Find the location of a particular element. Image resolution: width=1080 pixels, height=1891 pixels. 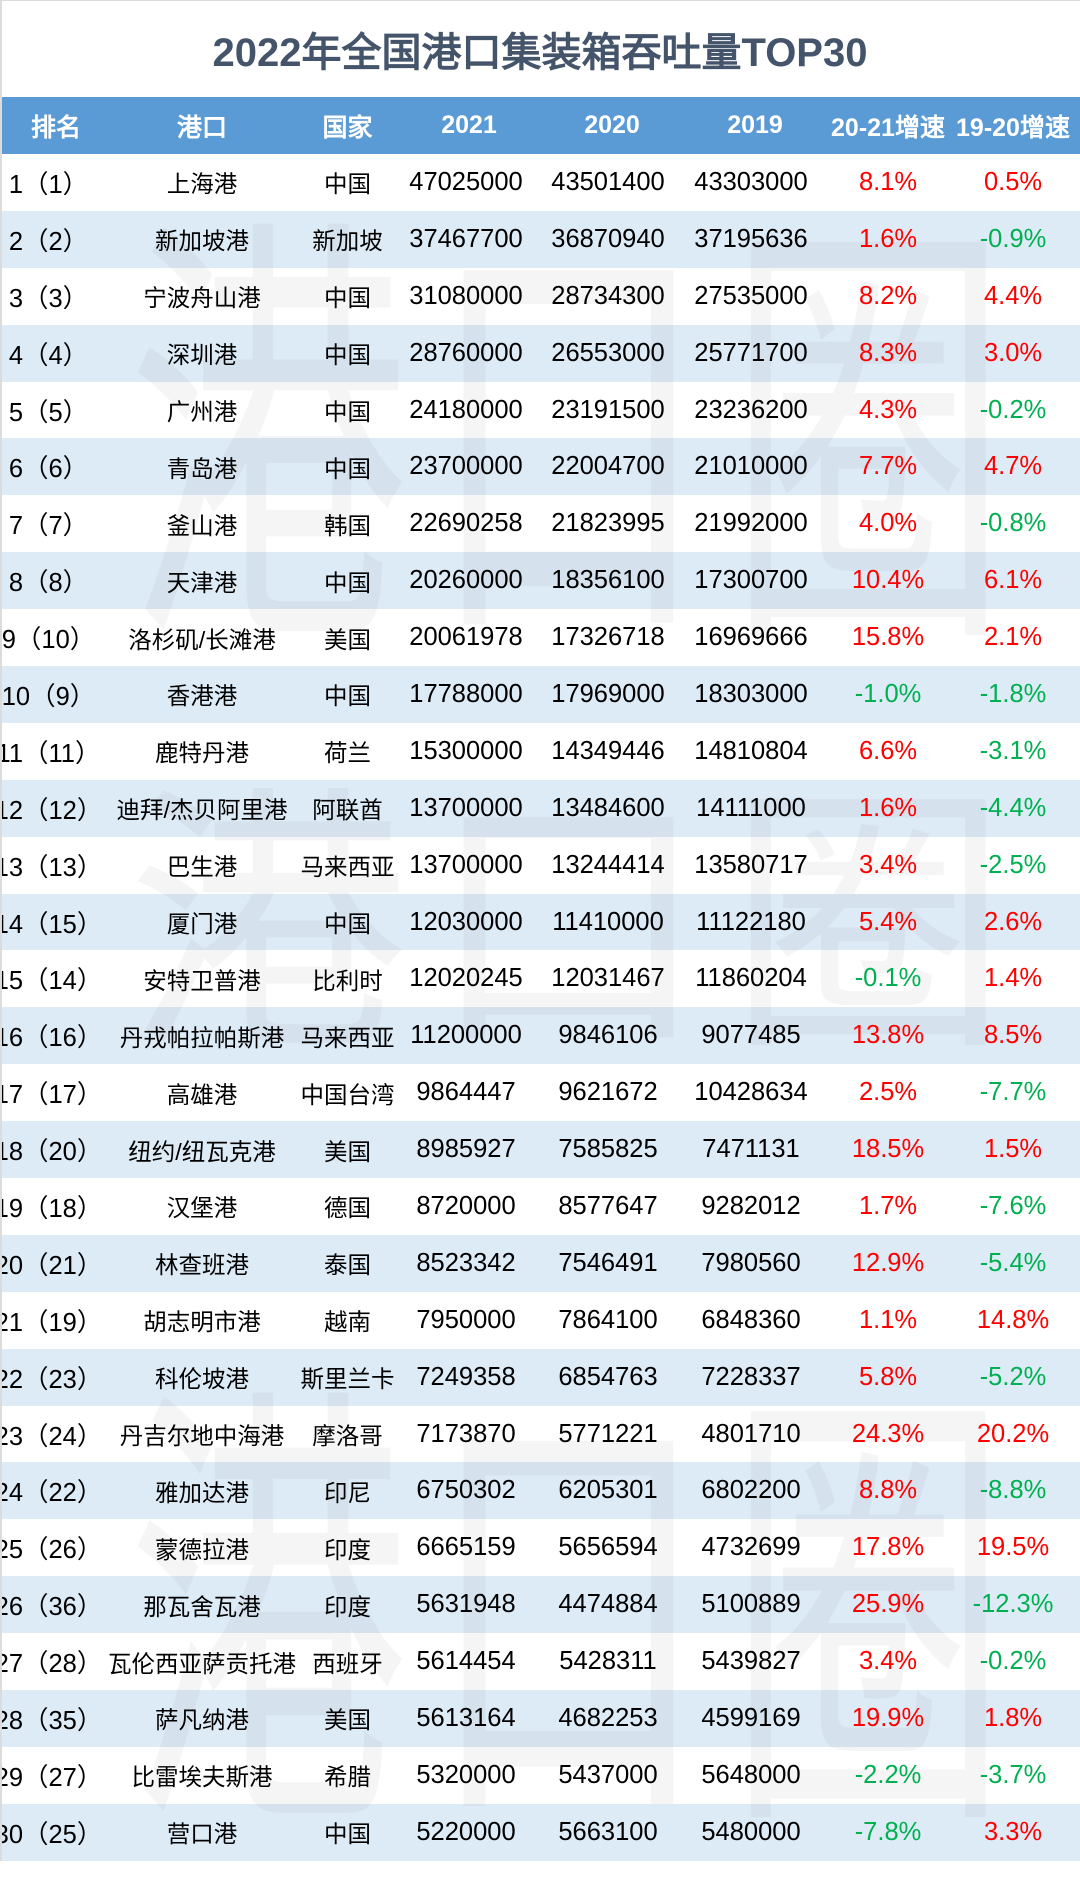

teu-2019-cell: 7471131 is located at coordinates (751, 1149).